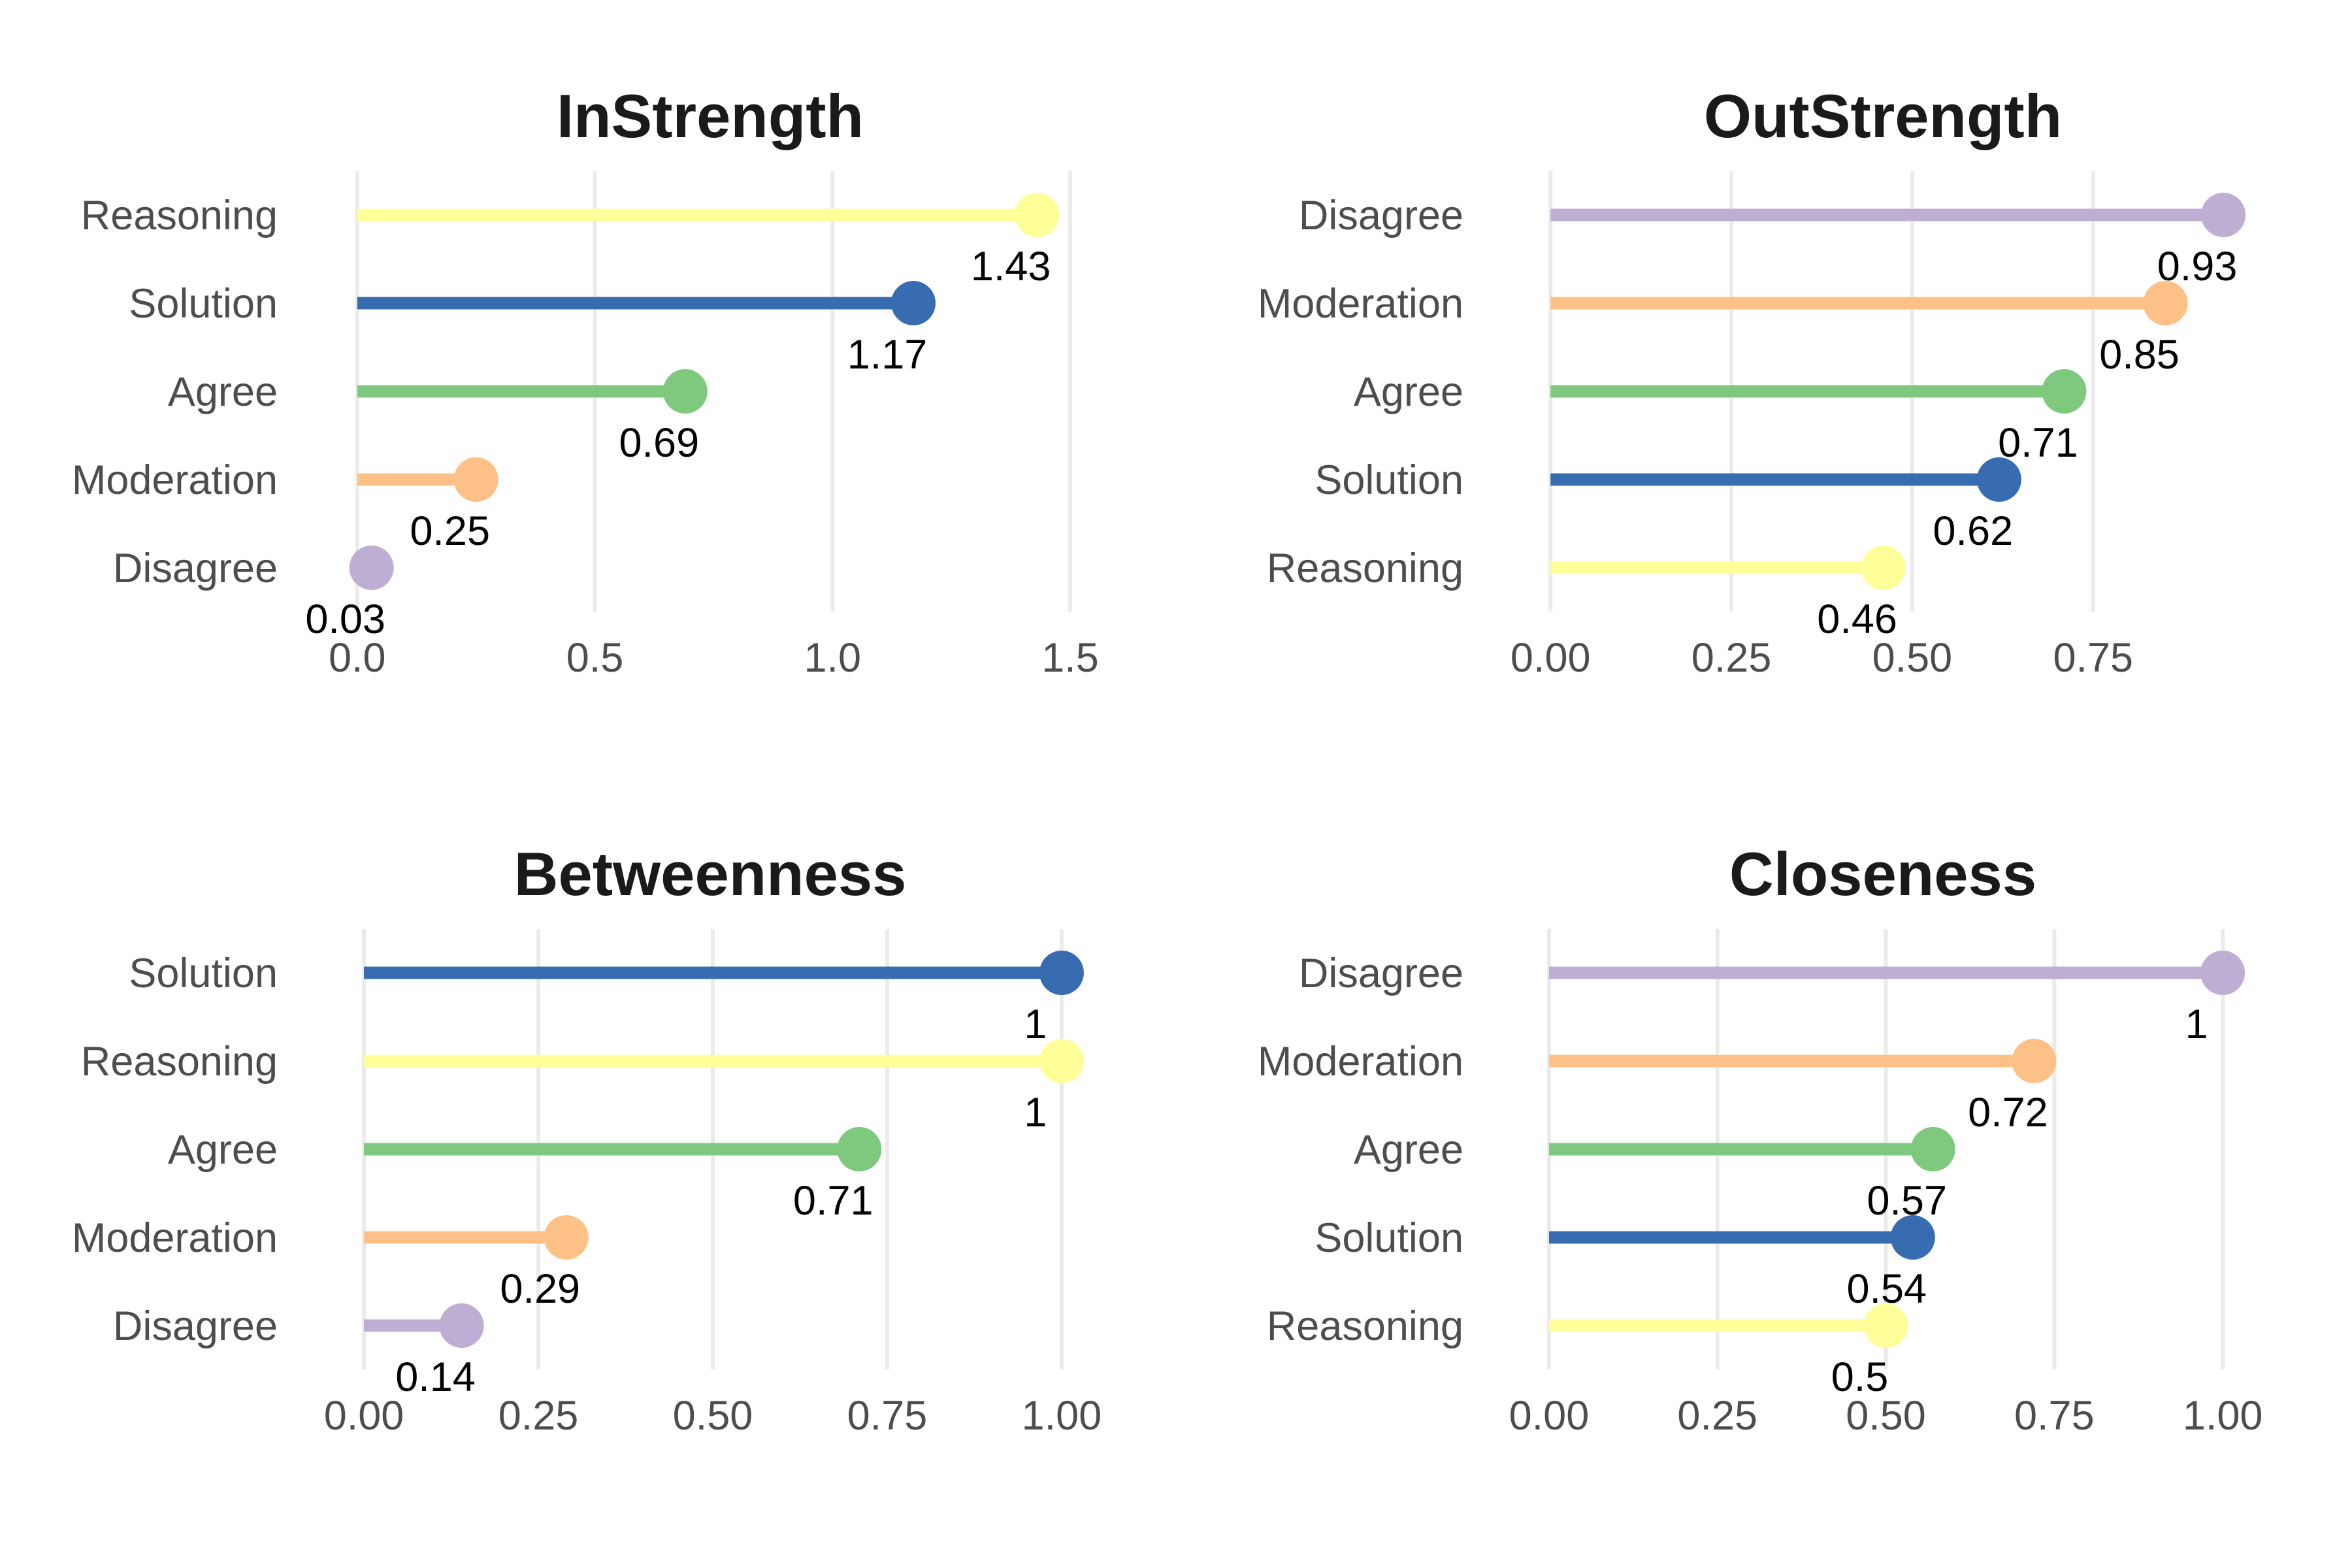 The width and height of the screenshot is (2352, 1568). Describe the element at coordinates (2008, 1112) in the screenshot. I see `value-label: 0.72` at that location.